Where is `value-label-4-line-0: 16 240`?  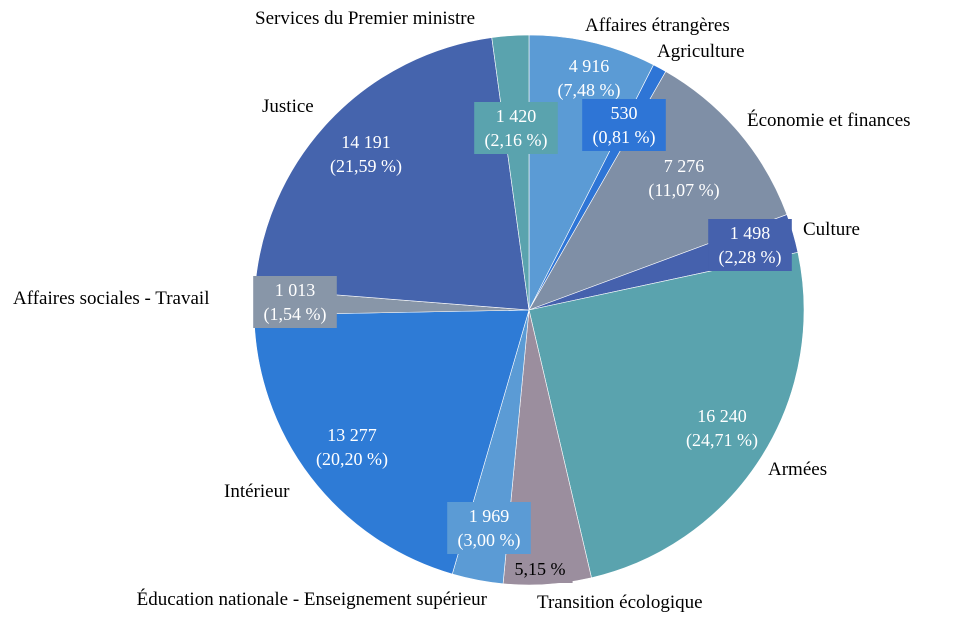 value-label-4-line-0: 16 240 is located at coordinates (722, 416).